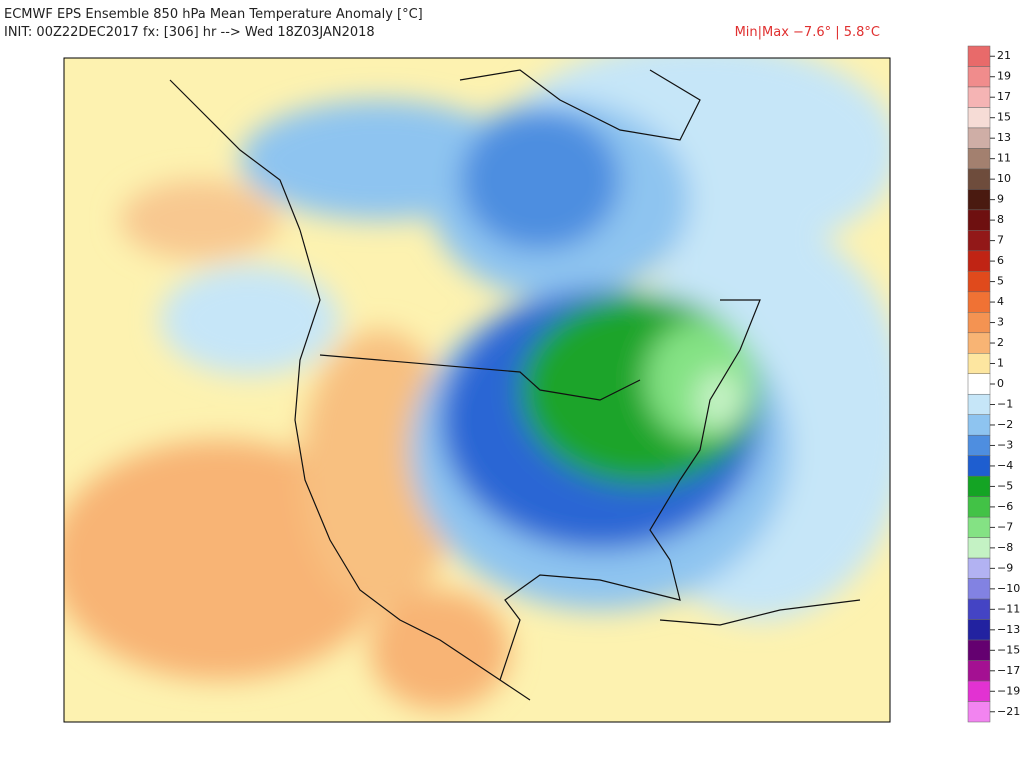  What do you see at coordinates (540, 180) in the screenshot?
I see `cold-area` at bounding box center [540, 180].